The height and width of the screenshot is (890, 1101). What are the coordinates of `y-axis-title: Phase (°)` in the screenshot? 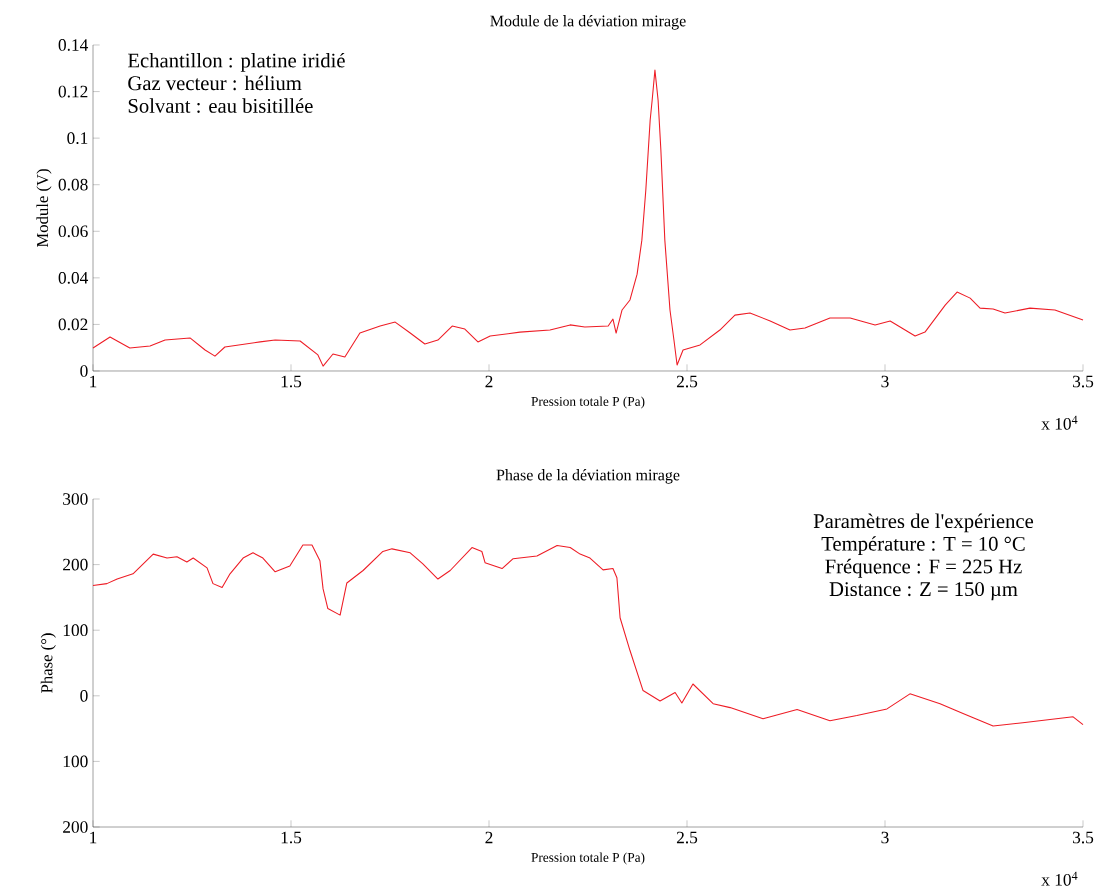 It's located at (48, 663).